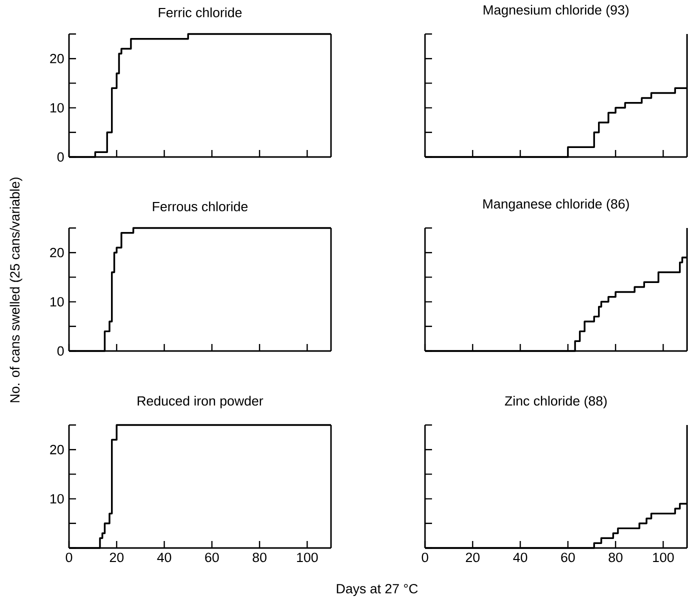  What do you see at coordinates (16, 290) in the screenshot?
I see `y-axis-title: No. of cans swelled (25 cans/variable)` at bounding box center [16, 290].